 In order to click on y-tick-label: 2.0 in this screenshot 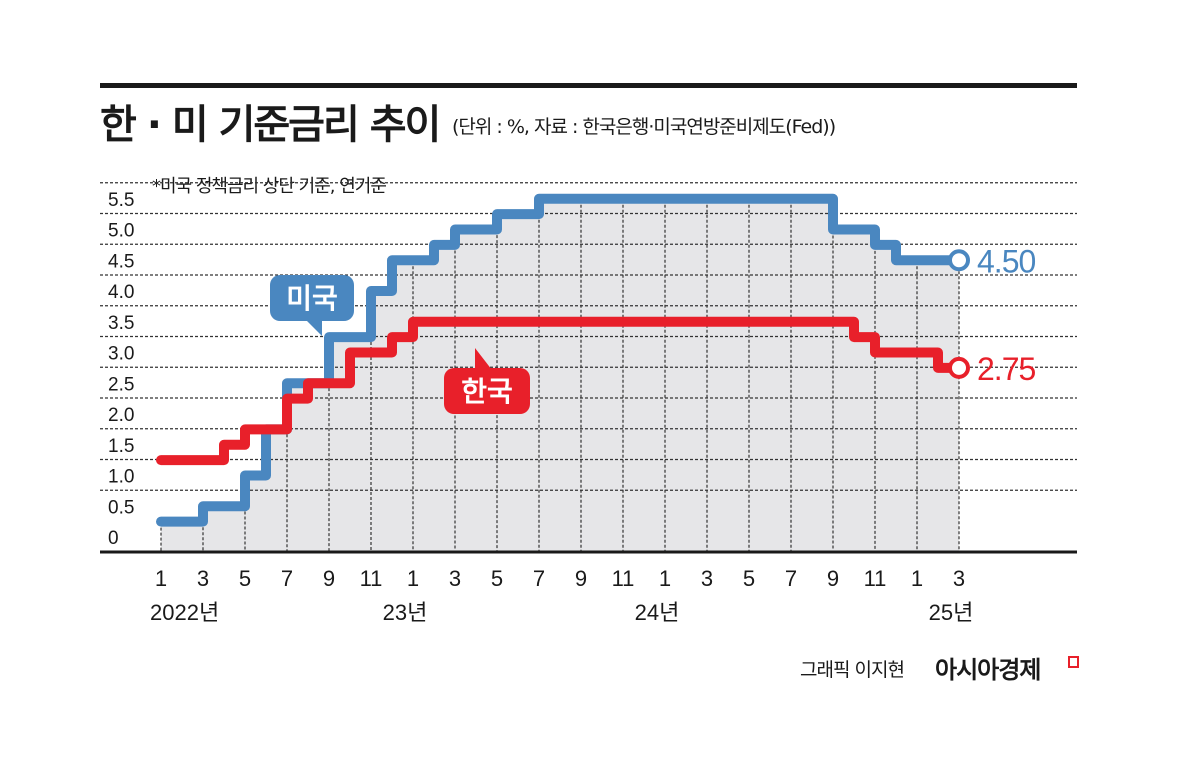, I will do `click(121, 415)`.